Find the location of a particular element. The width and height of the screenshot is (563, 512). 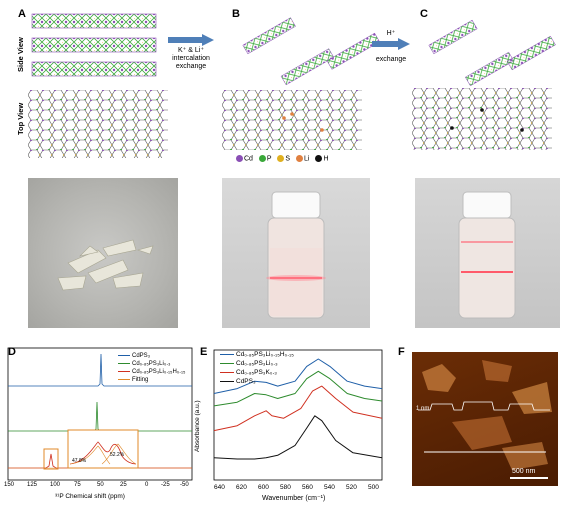

ir-legend-label: Cd₀.₈₅PS₃Li₀.₁₅H₀.₁₅ is located at coordinates (265, 354).